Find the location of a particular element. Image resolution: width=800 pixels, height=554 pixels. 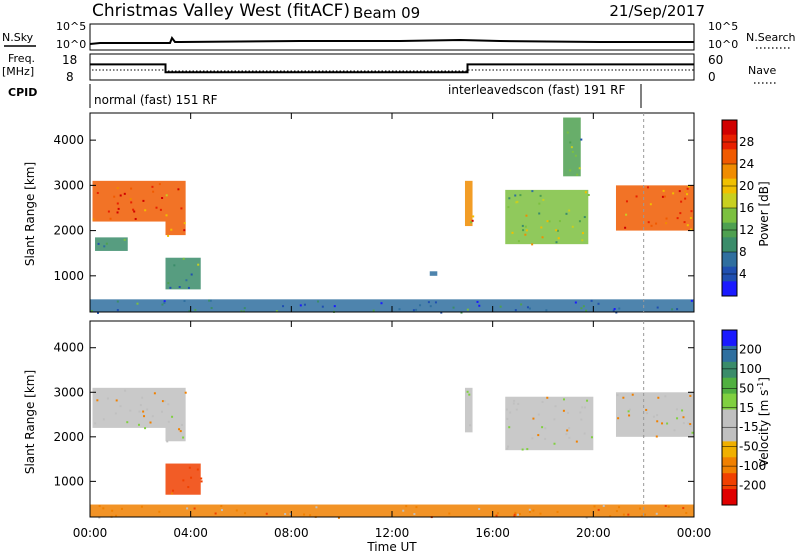

power-colorbar-tick-label: 24 is located at coordinates (746, 164).